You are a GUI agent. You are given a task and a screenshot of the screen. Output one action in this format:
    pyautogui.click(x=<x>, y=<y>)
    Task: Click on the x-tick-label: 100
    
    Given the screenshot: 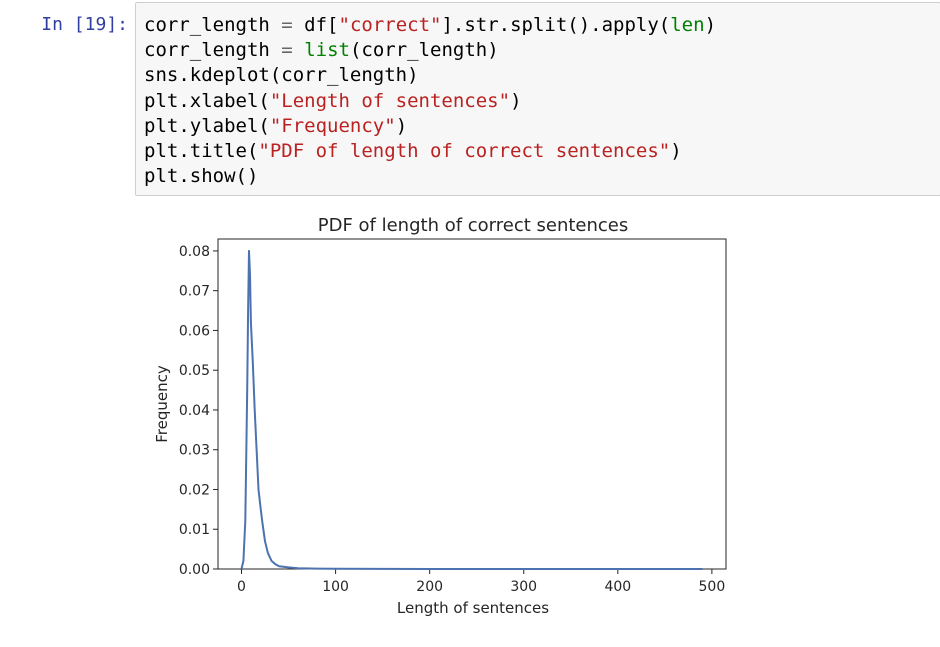 What is the action you would take?
    pyautogui.click(x=335, y=587)
    